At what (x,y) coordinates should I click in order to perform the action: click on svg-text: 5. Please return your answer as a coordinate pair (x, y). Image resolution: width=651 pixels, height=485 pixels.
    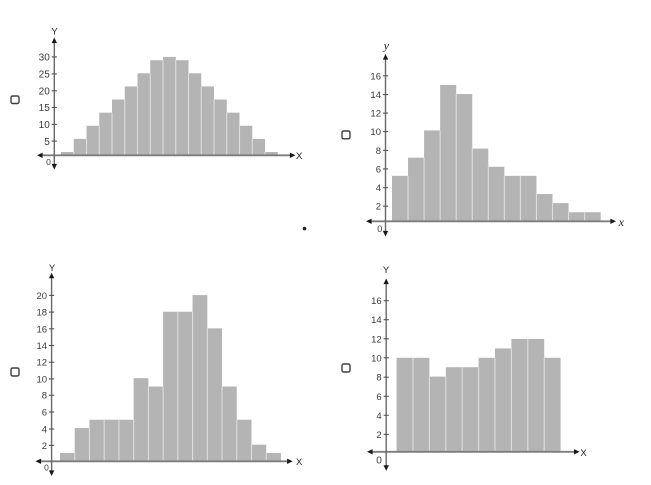
    Looking at the image, I should click on (47, 142).